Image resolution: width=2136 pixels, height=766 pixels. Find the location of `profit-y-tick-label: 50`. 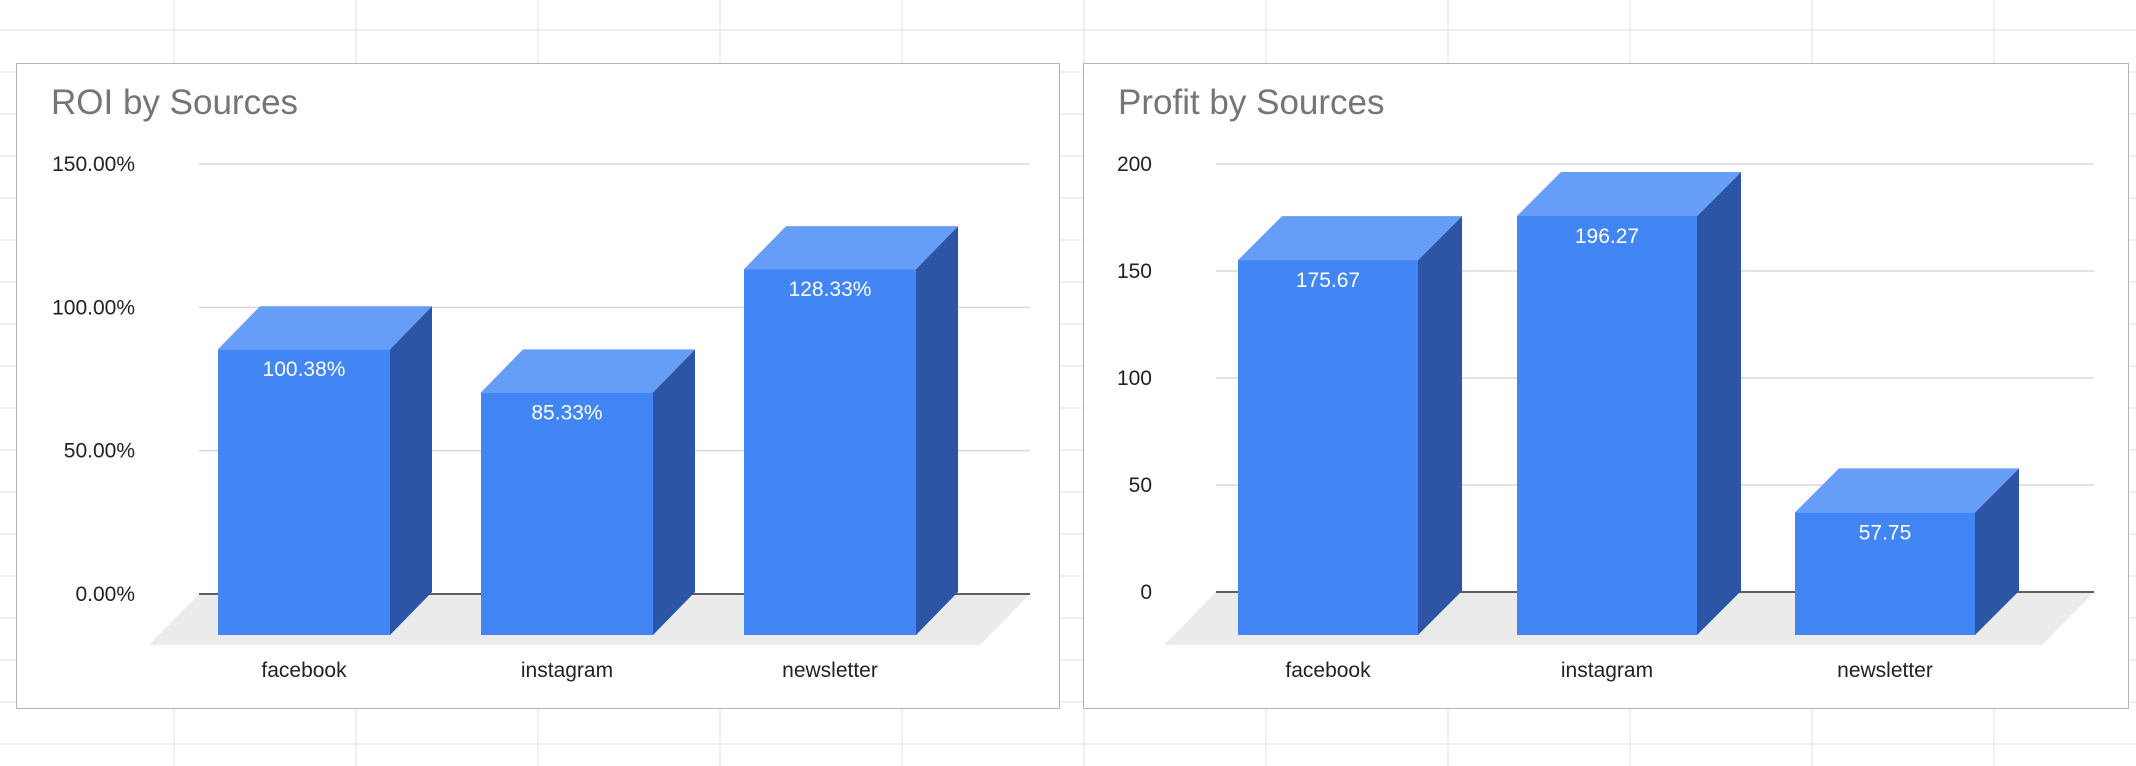

profit-y-tick-label: 50 is located at coordinates (1140, 485).